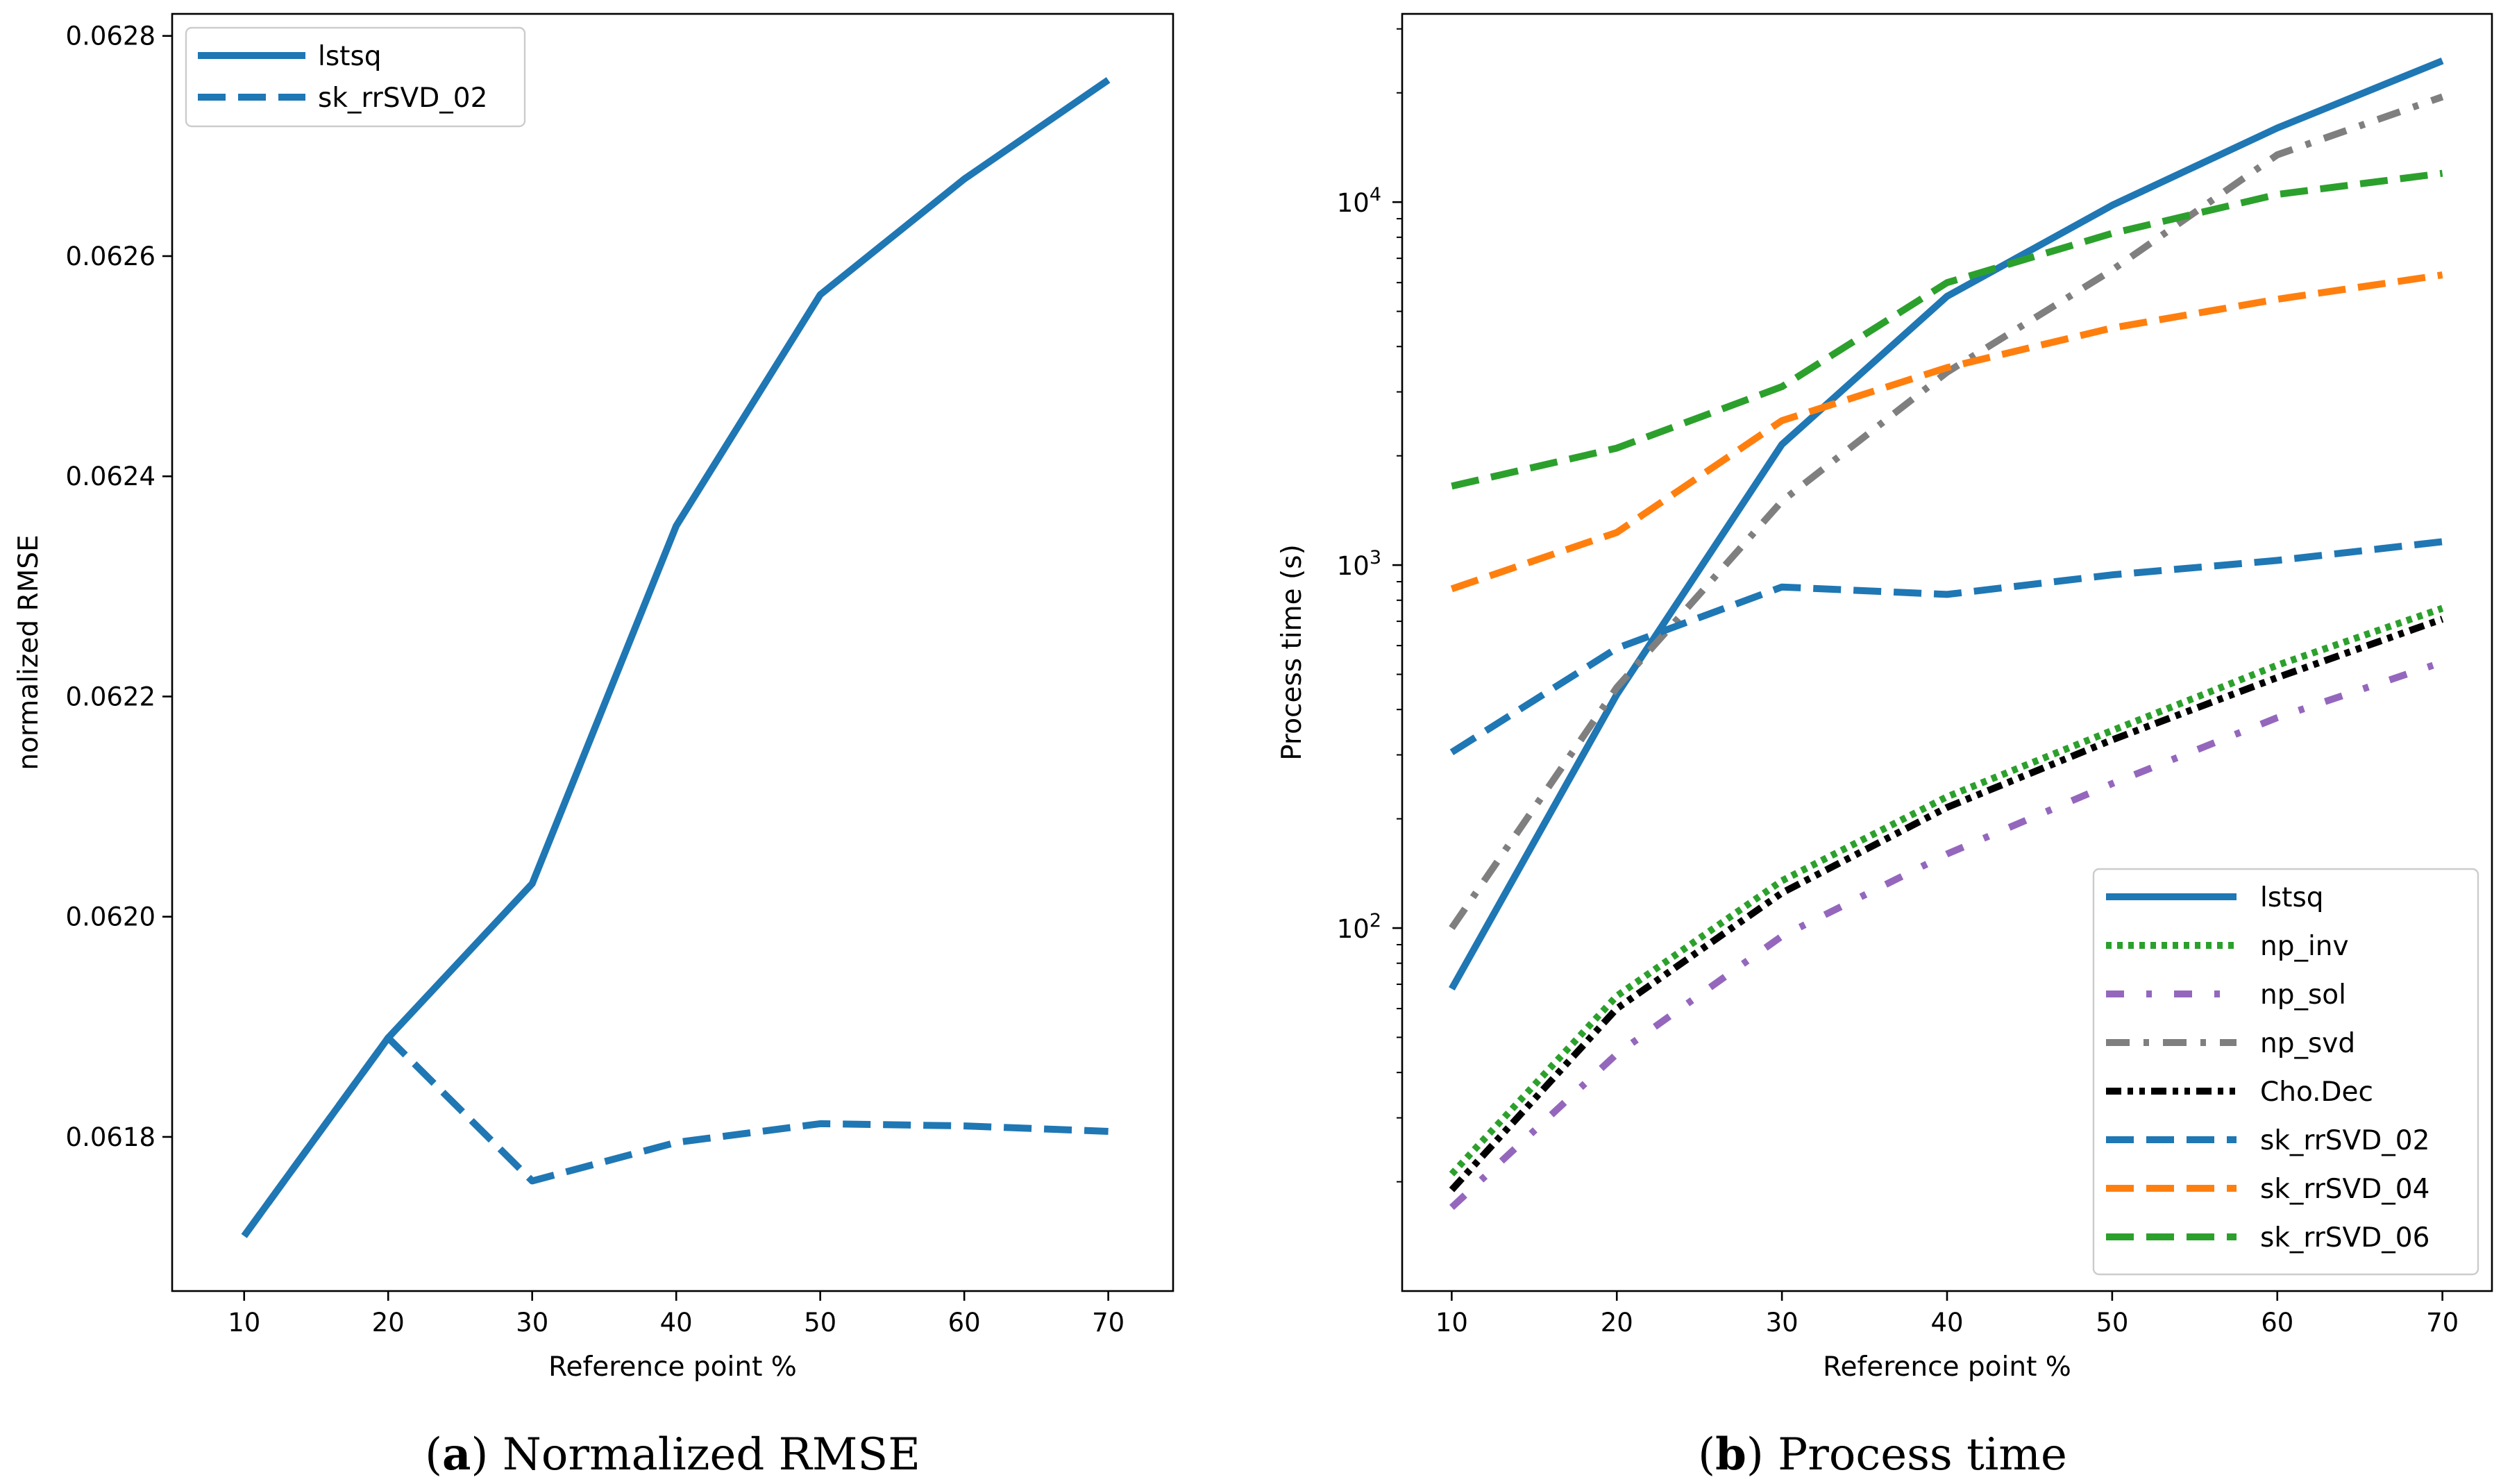 The width and height of the screenshot is (2510, 1484). I want to click on y-tick-label: 10⁴, so click(1359, 201).